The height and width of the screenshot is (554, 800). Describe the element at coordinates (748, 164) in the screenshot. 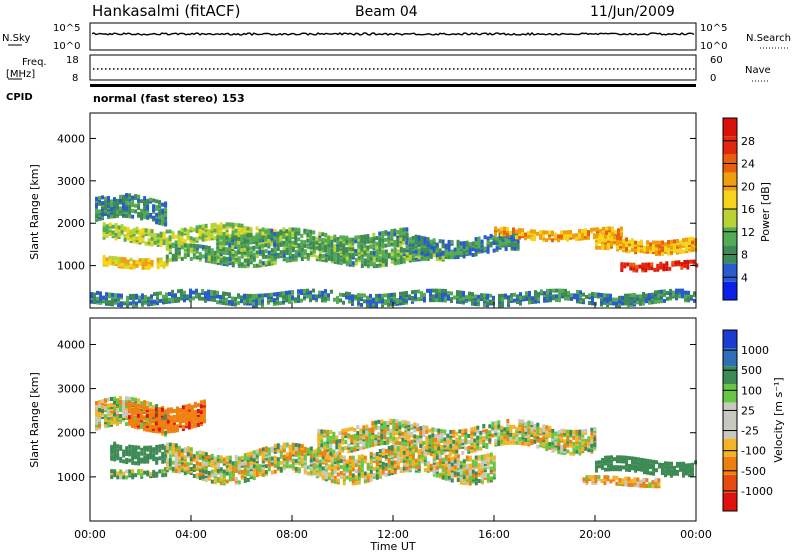

I see `power-colorbar-tick-label: 24` at that location.